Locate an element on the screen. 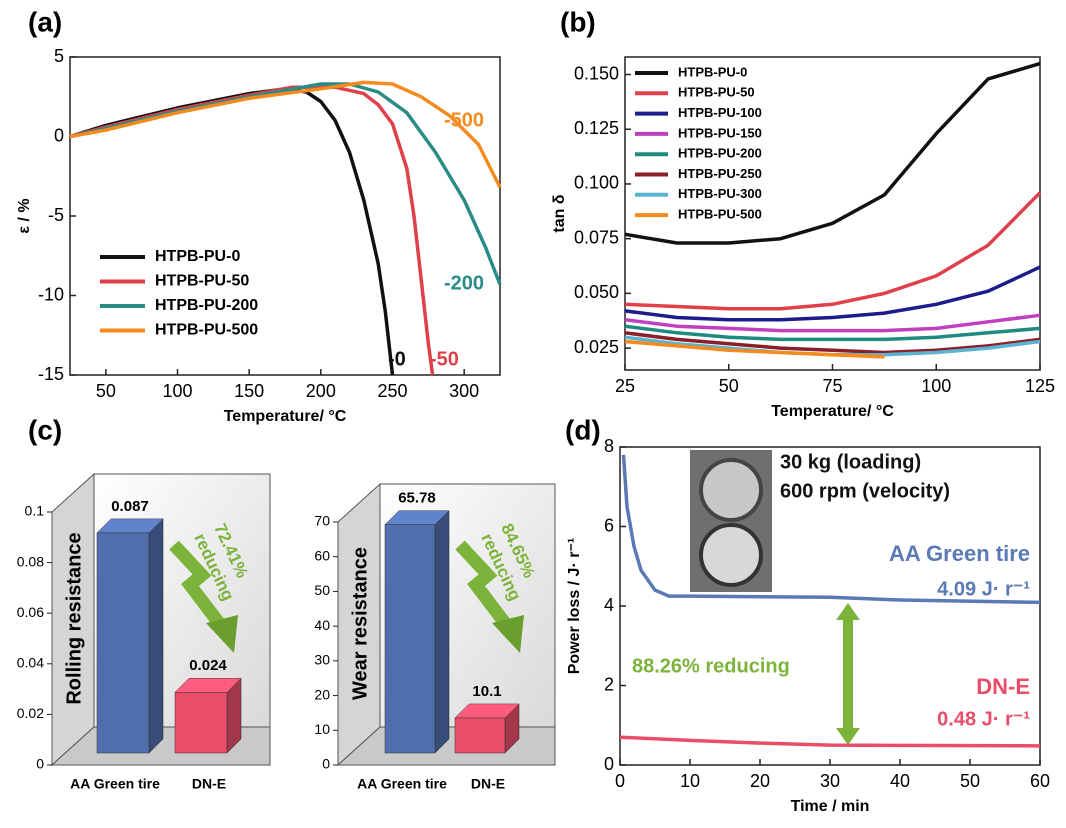 This screenshot has width=1066, height=828. value-label: 0.087 is located at coordinates (130, 506).